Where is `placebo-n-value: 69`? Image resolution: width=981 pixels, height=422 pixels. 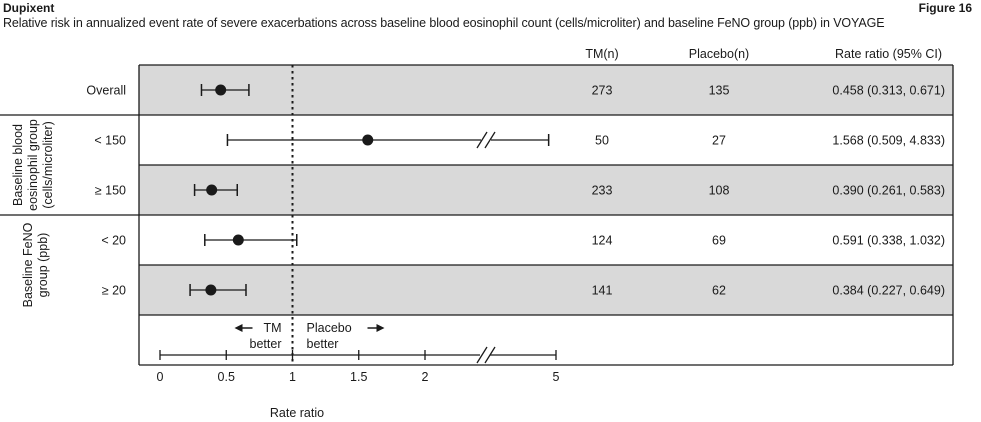
placebo-n-value: 69 is located at coordinates (719, 241).